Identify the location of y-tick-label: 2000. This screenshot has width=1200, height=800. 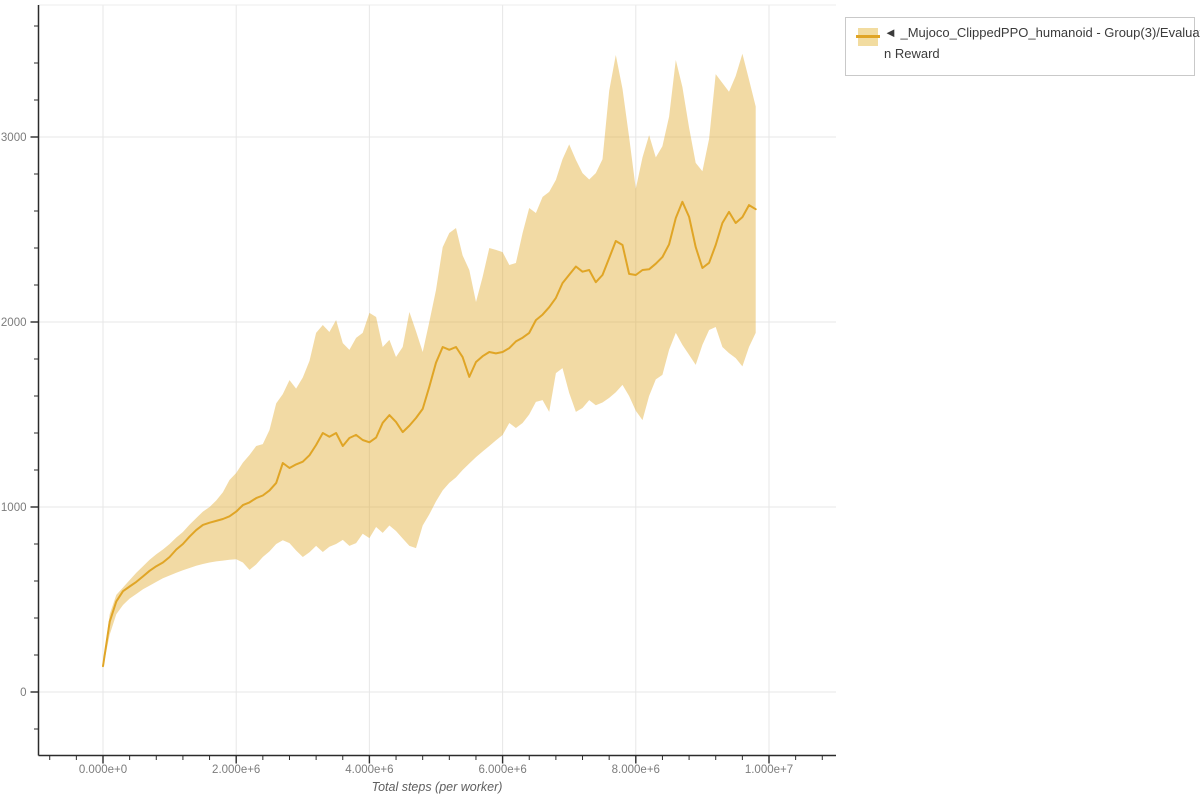
(14, 323).